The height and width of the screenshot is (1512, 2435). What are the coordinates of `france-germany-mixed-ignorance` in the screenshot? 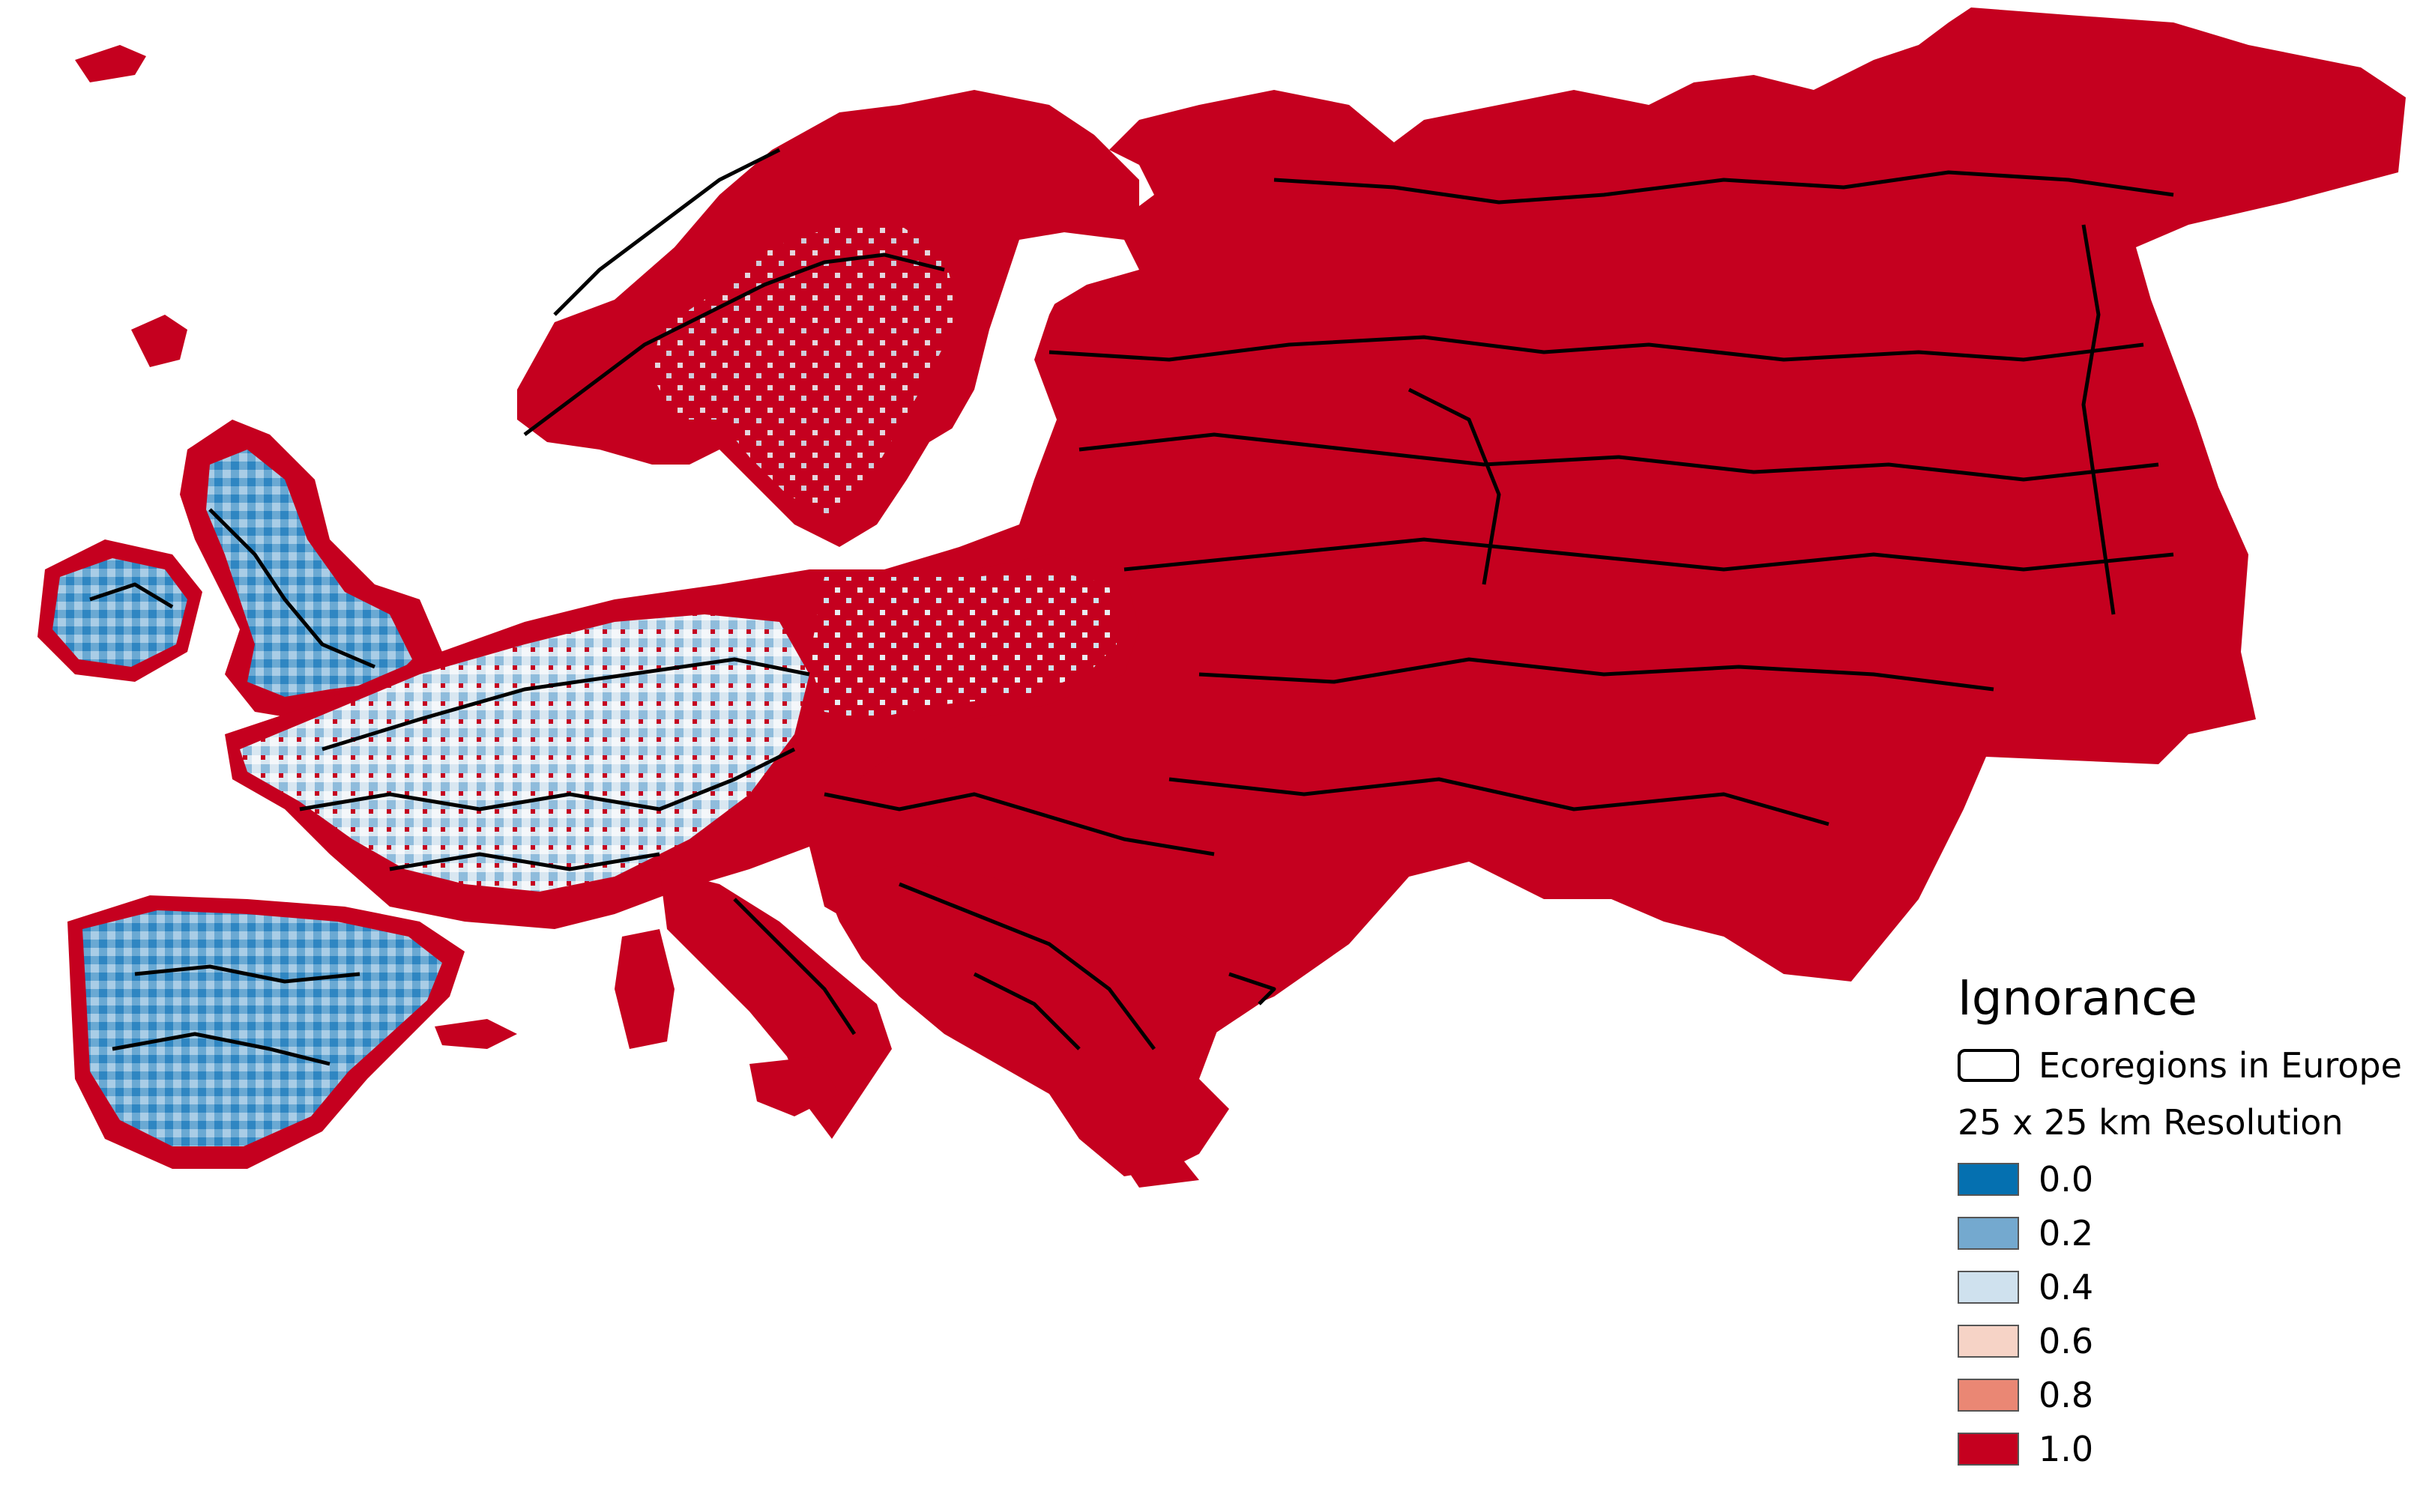 It's located at (524, 753).